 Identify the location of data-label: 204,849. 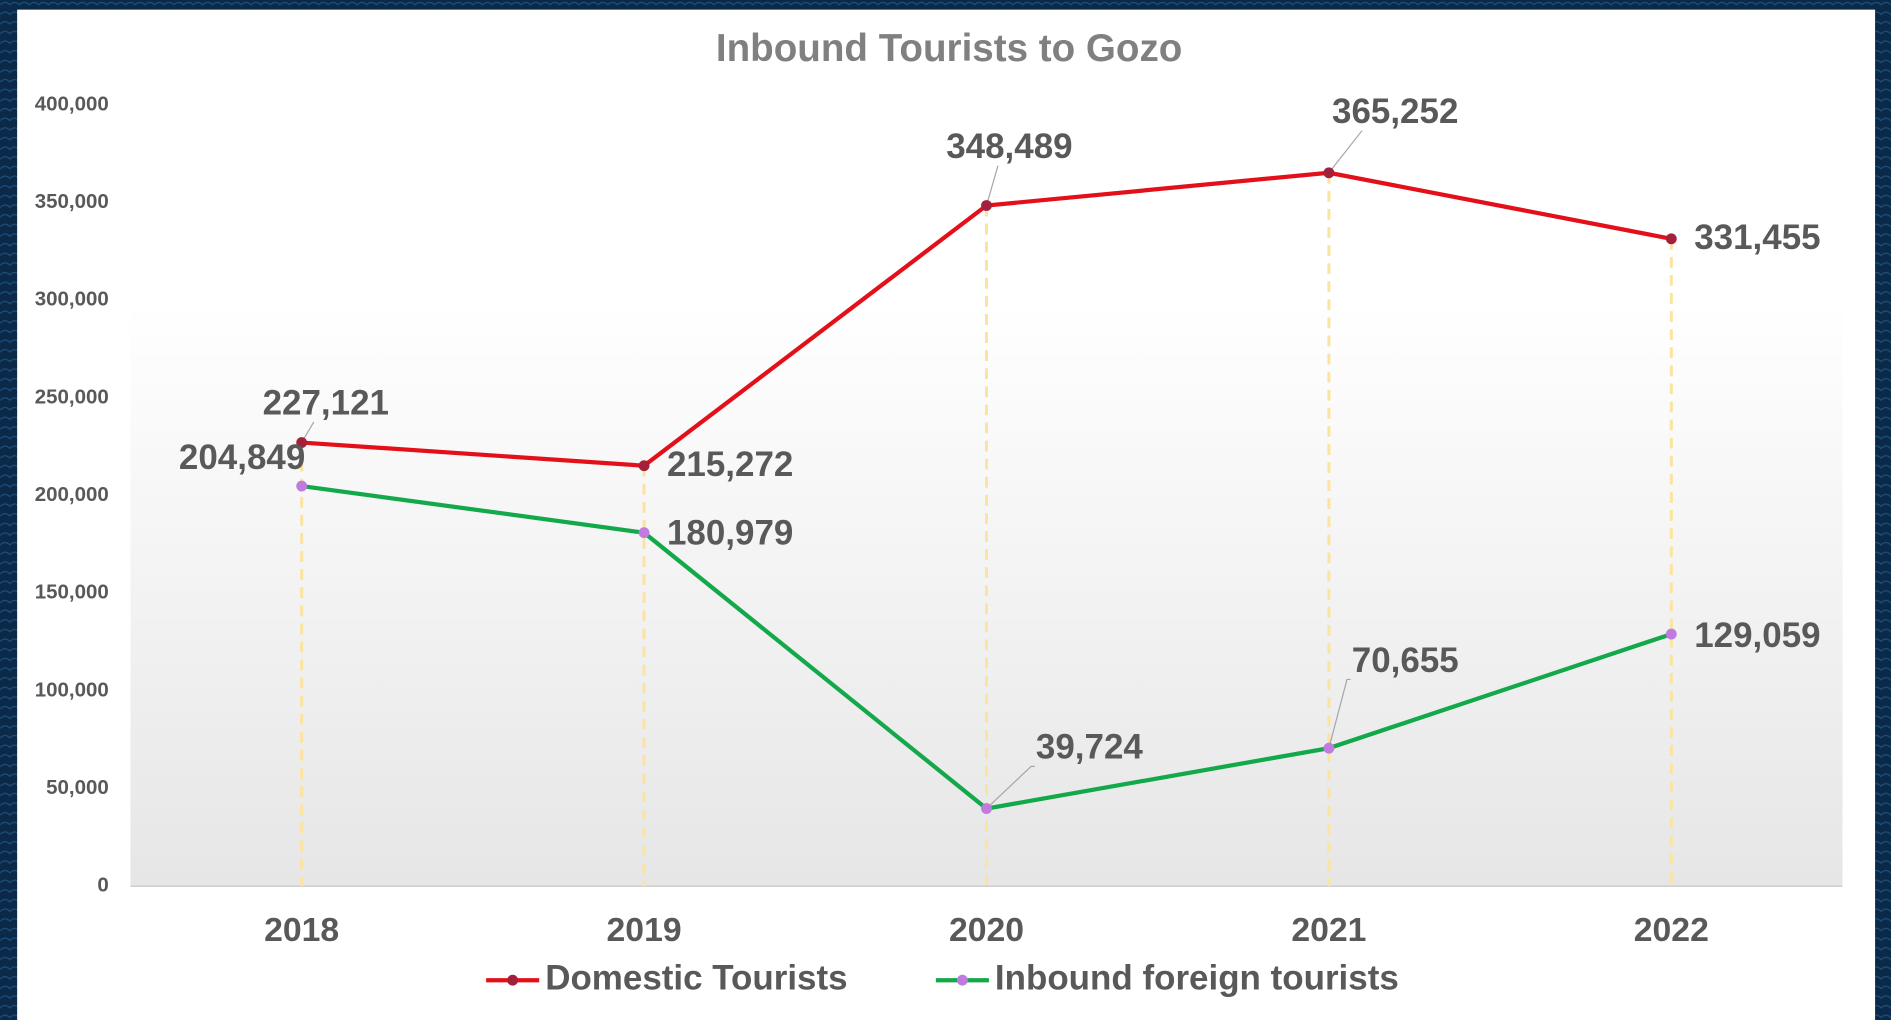
(242, 457).